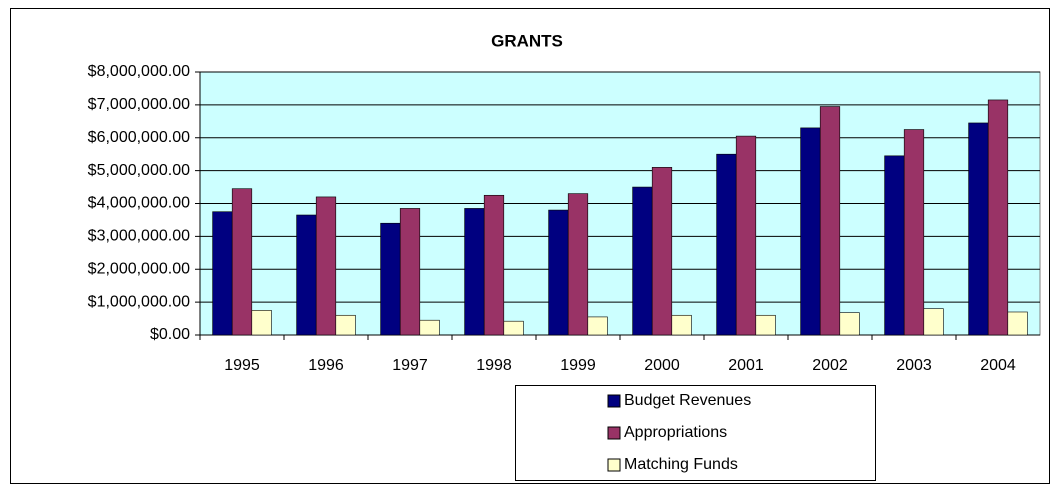 The height and width of the screenshot is (484, 1055). I want to click on x-tick-label: 1996, so click(326, 365).